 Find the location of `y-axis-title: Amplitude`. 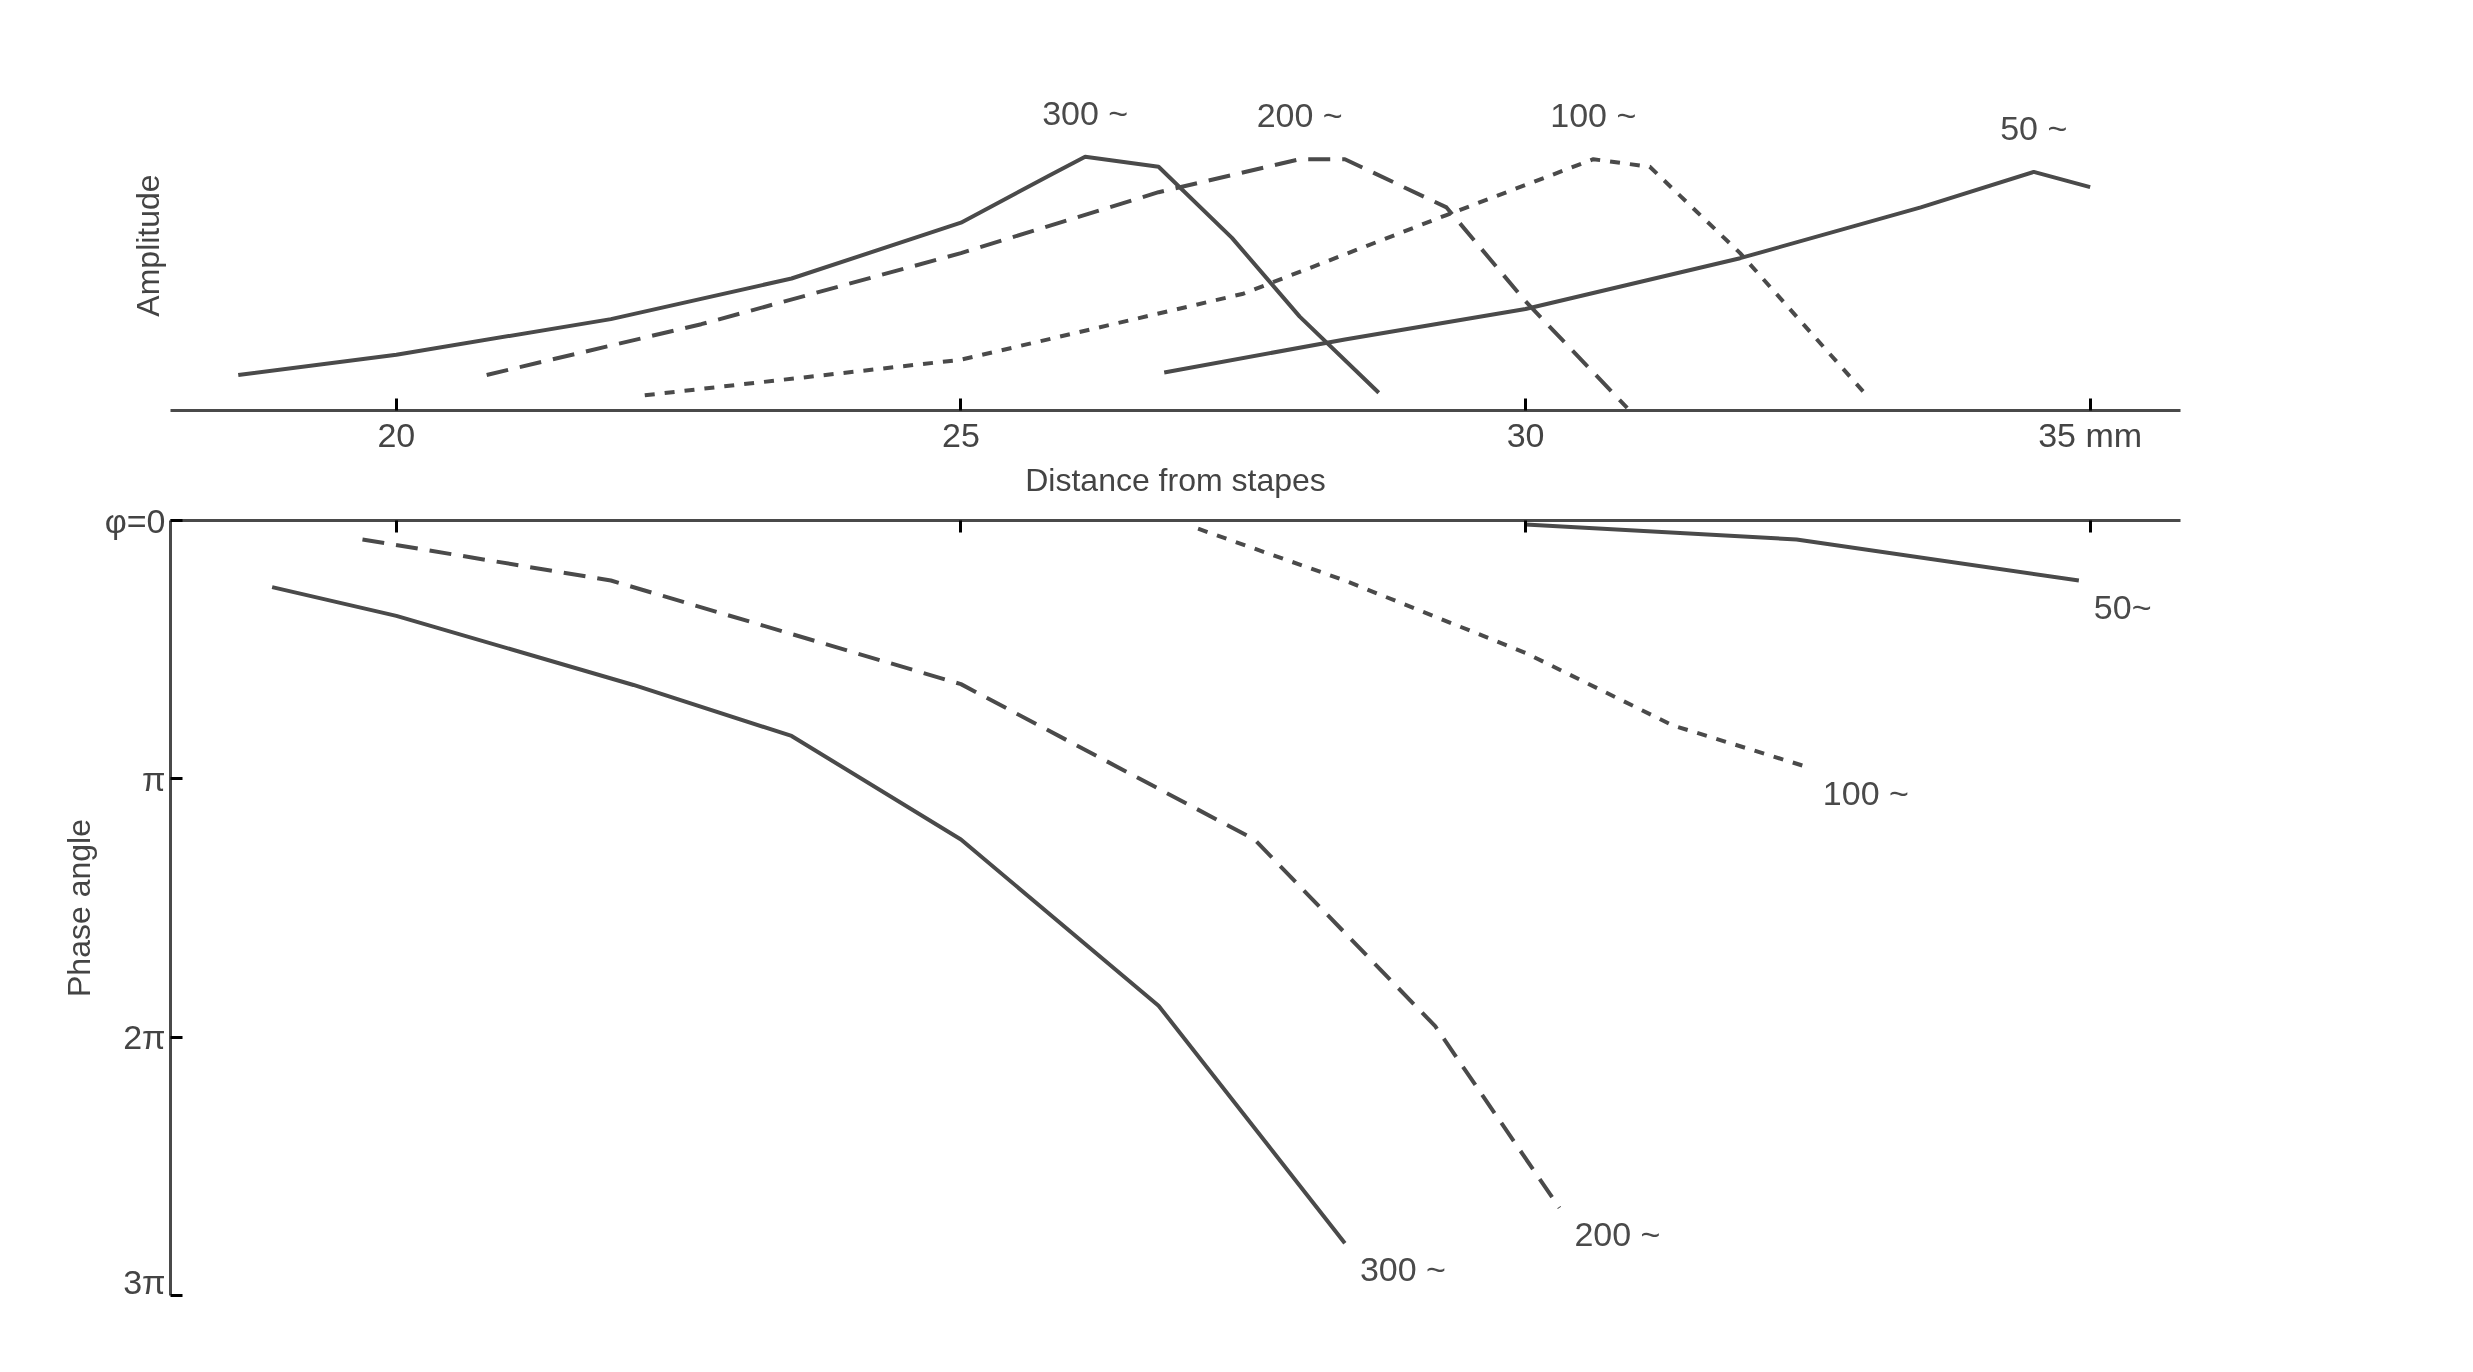

y-axis-title: Amplitude is located at coordinates (147, 245).